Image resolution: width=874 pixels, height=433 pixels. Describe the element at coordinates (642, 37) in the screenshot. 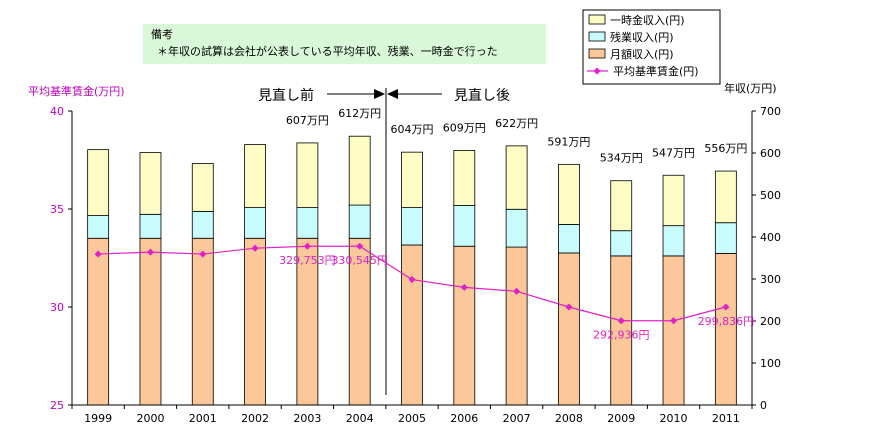

I see `legend-label-overtime: 残業収入(円)` at that location.